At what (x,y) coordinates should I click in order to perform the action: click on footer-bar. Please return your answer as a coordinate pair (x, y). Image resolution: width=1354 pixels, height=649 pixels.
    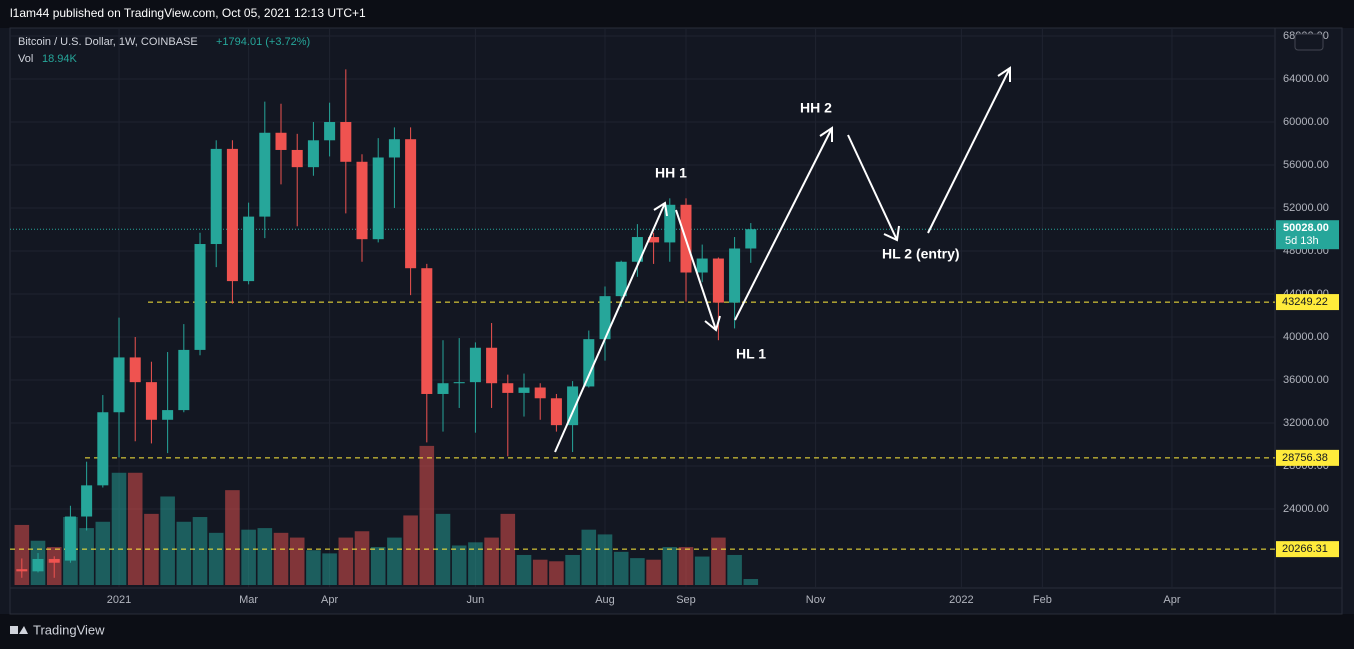
    Looking at the image, I should click on (677, 631).